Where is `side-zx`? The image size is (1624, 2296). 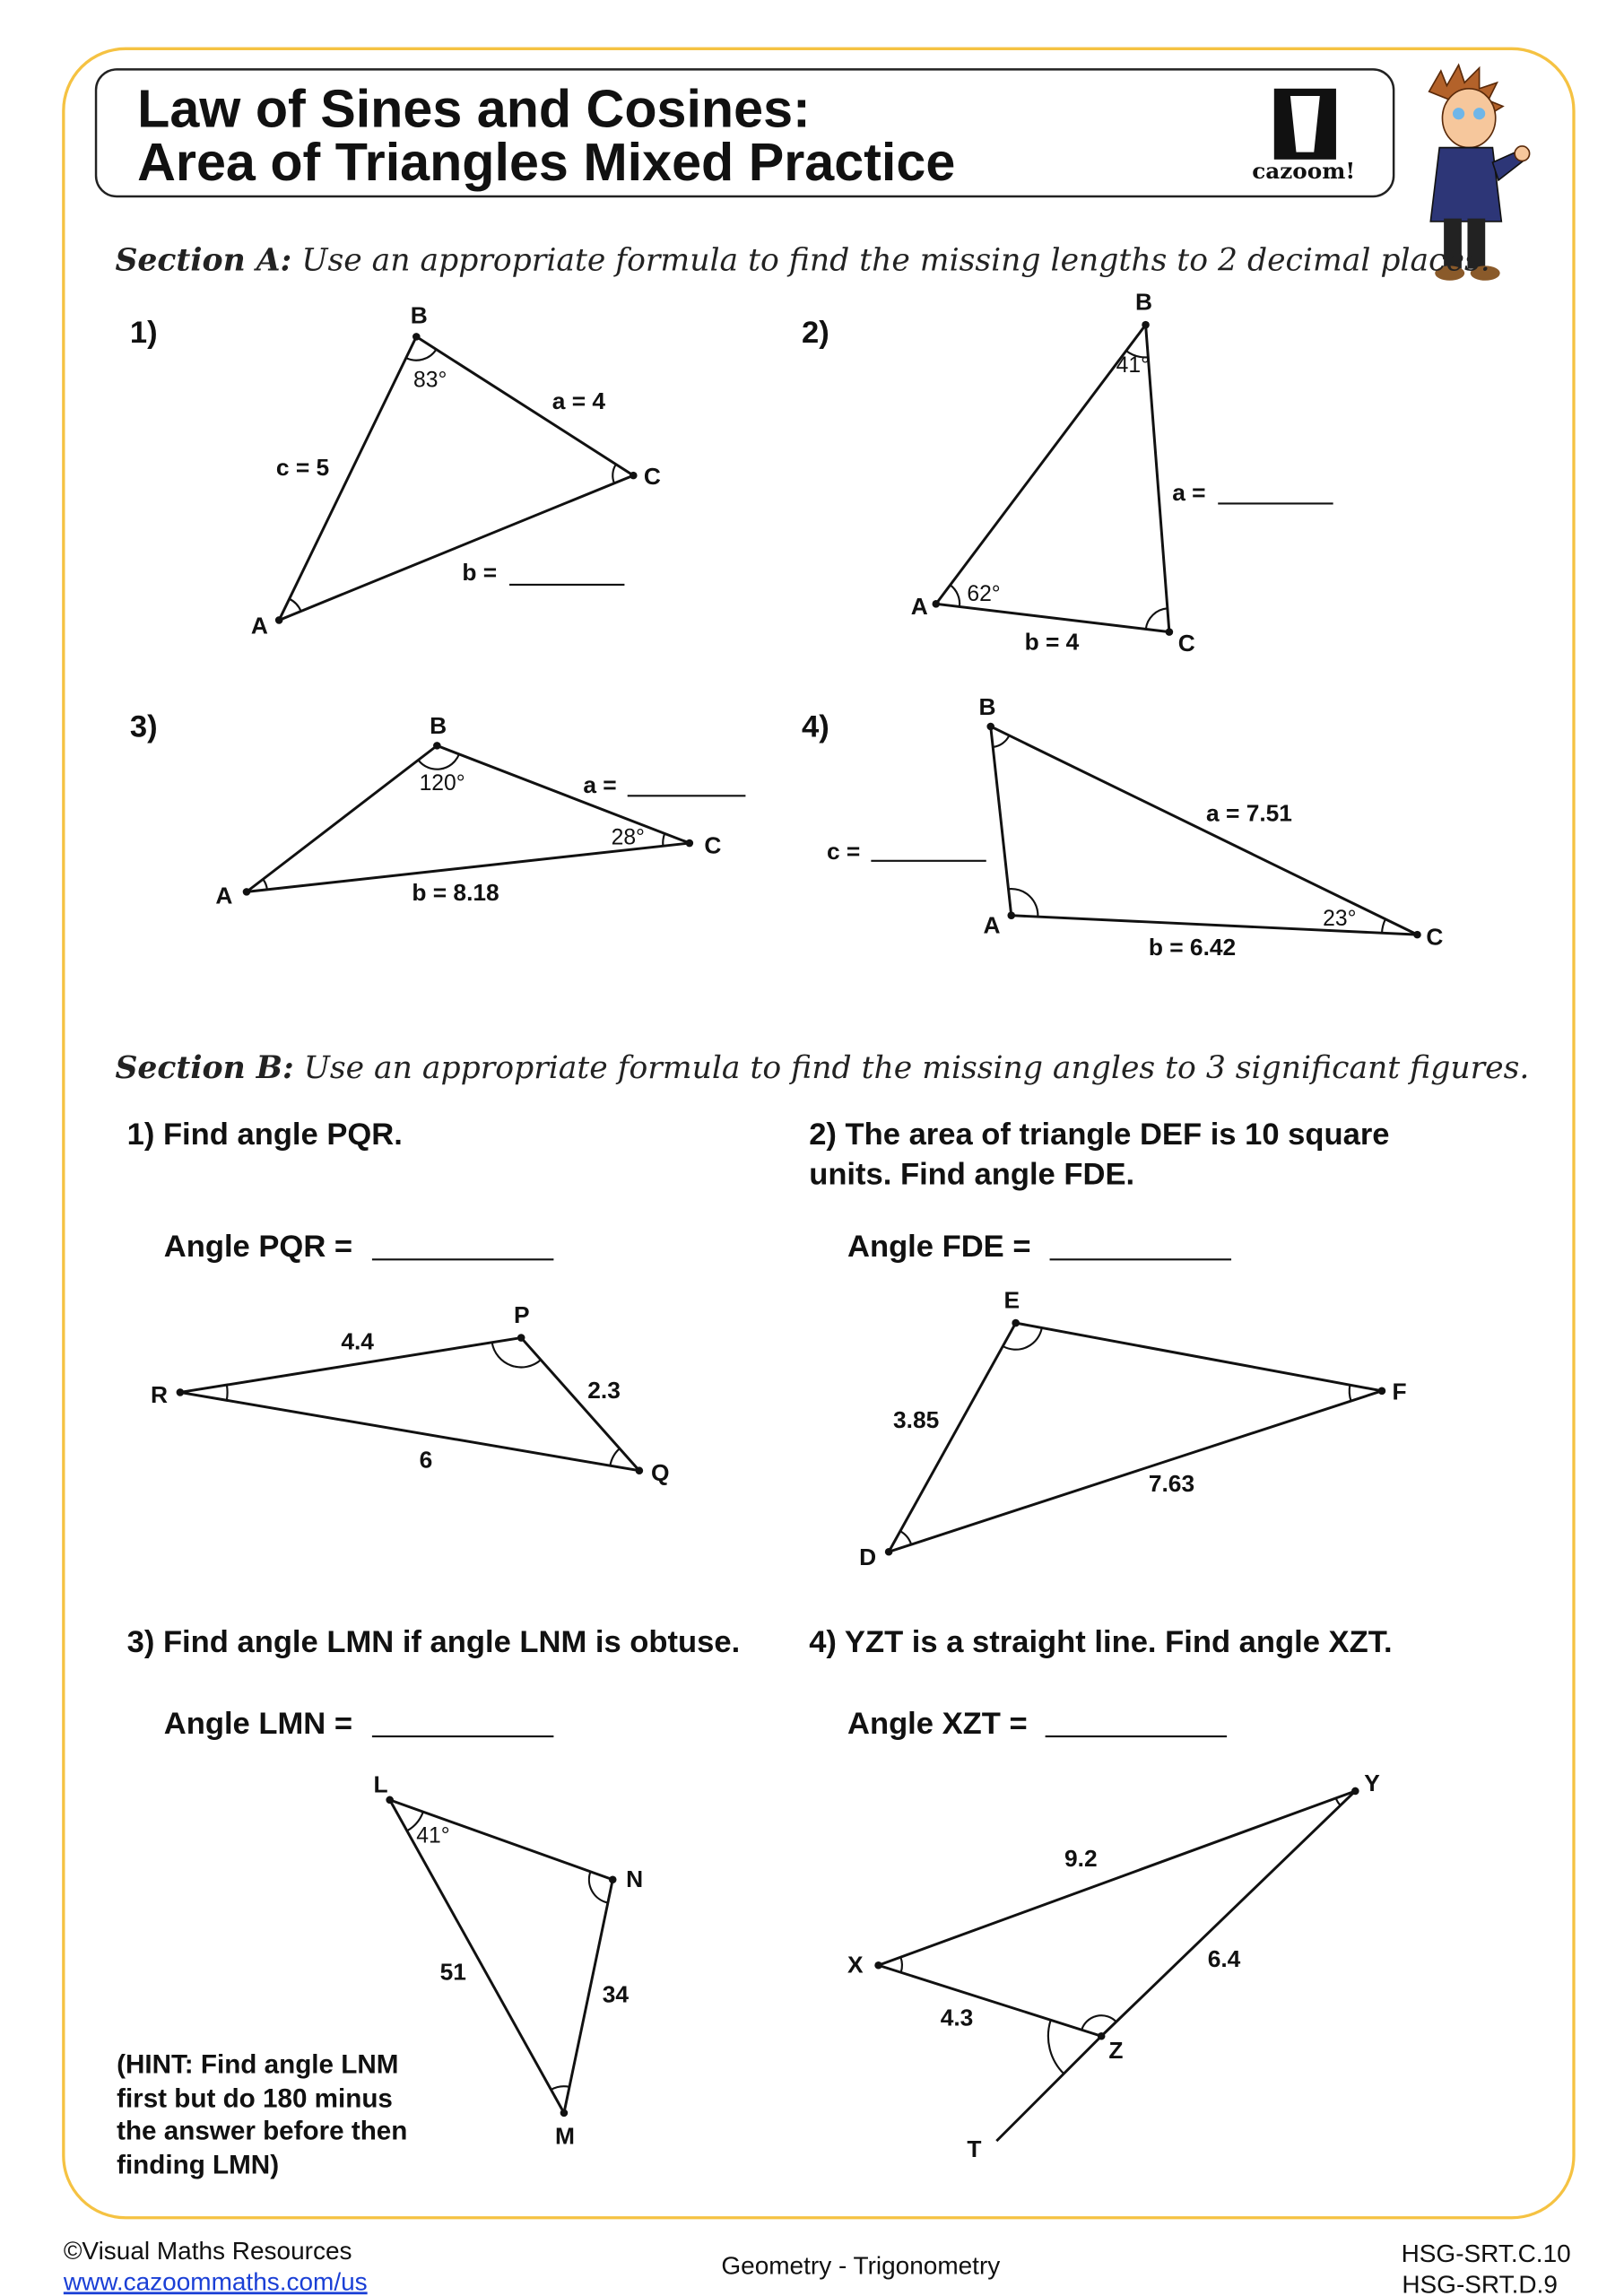
side-zx is located at coordinates (990, 2000).